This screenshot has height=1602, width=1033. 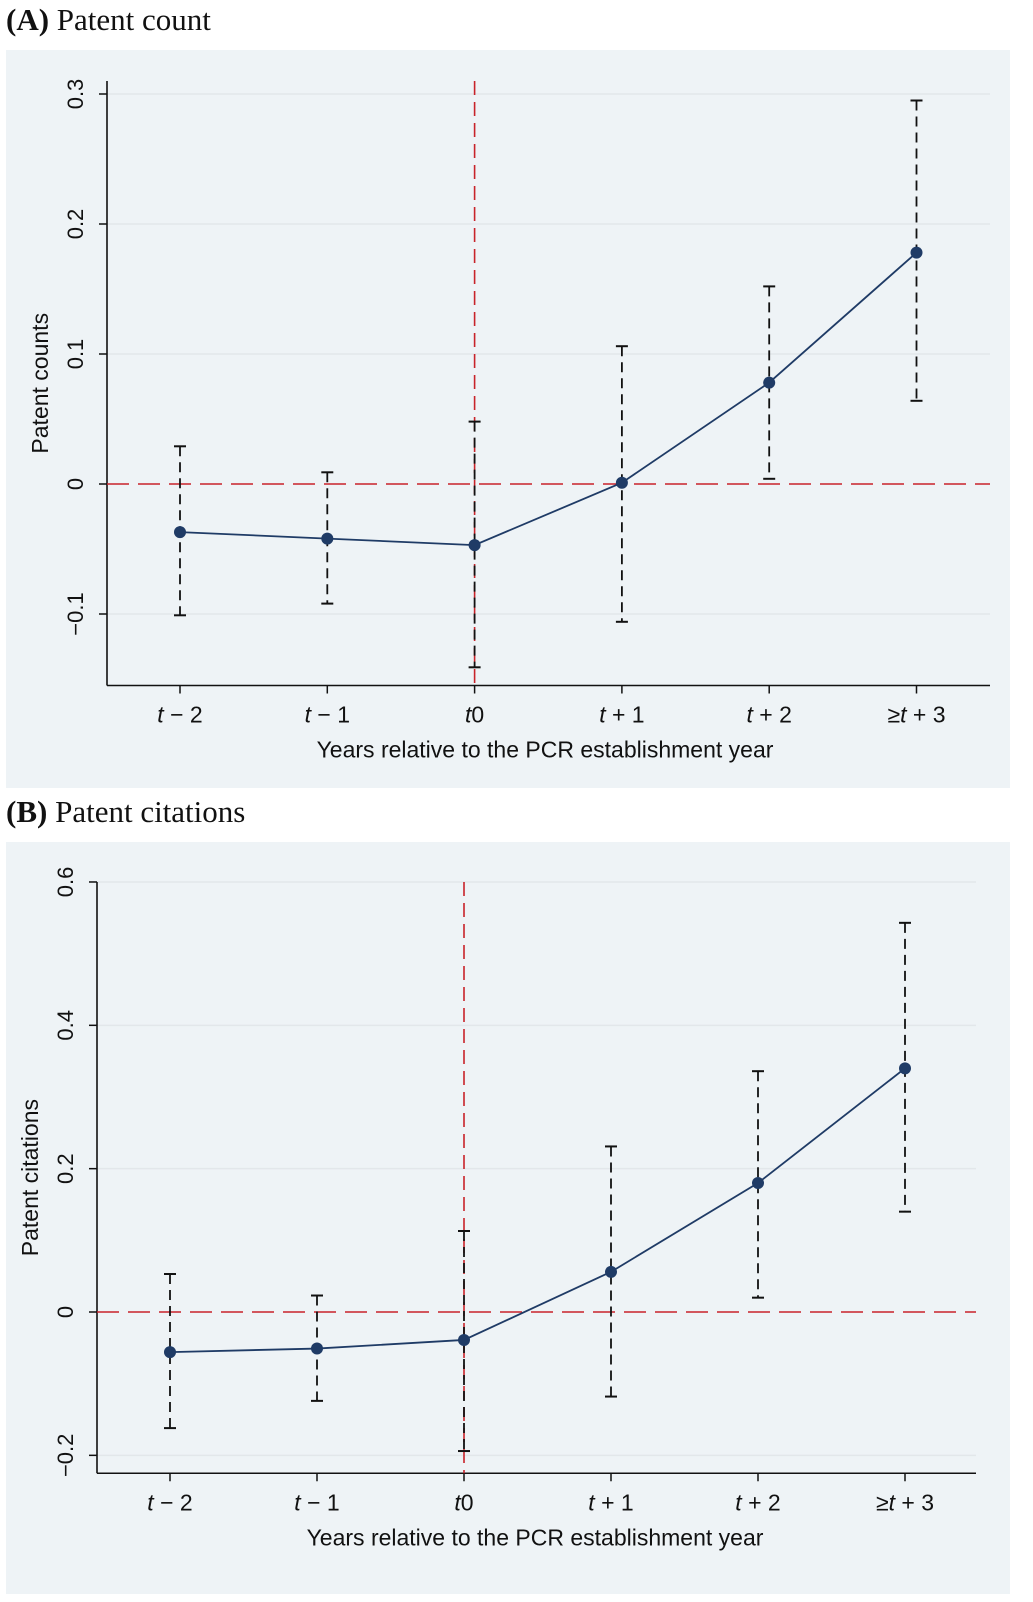 I want to click on panel-a-x-tick-label-prefix: ≥, so click(x=893, y=715).